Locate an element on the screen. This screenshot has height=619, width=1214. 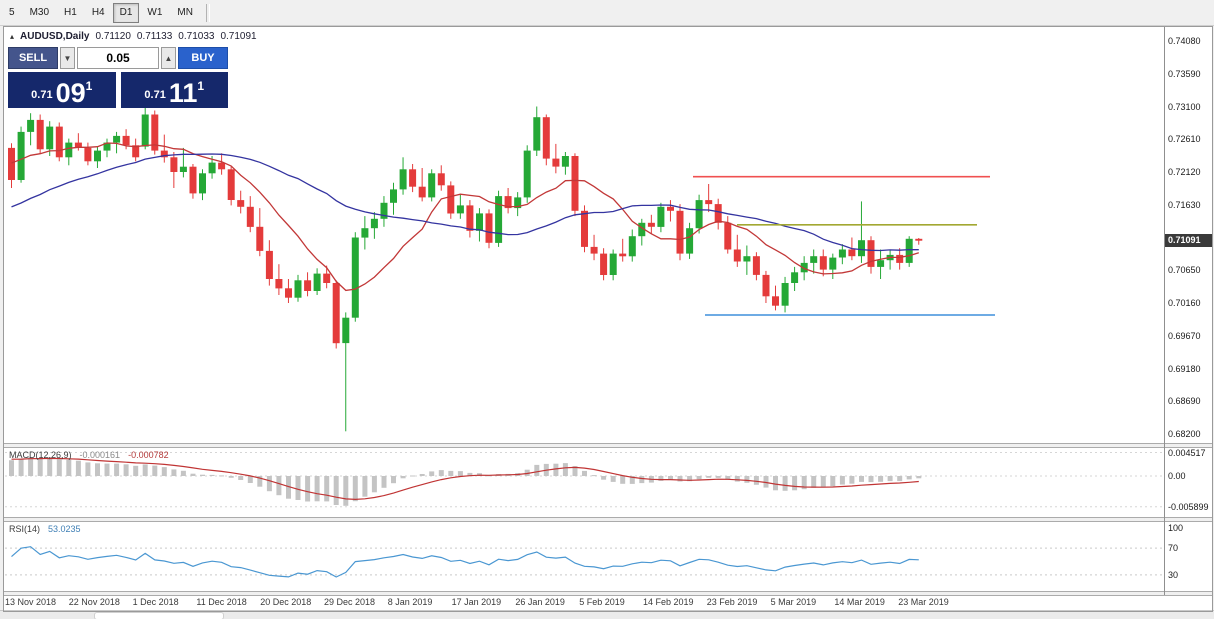
price-axis-label: 0.74080 is located at coordinates (1184, 41).